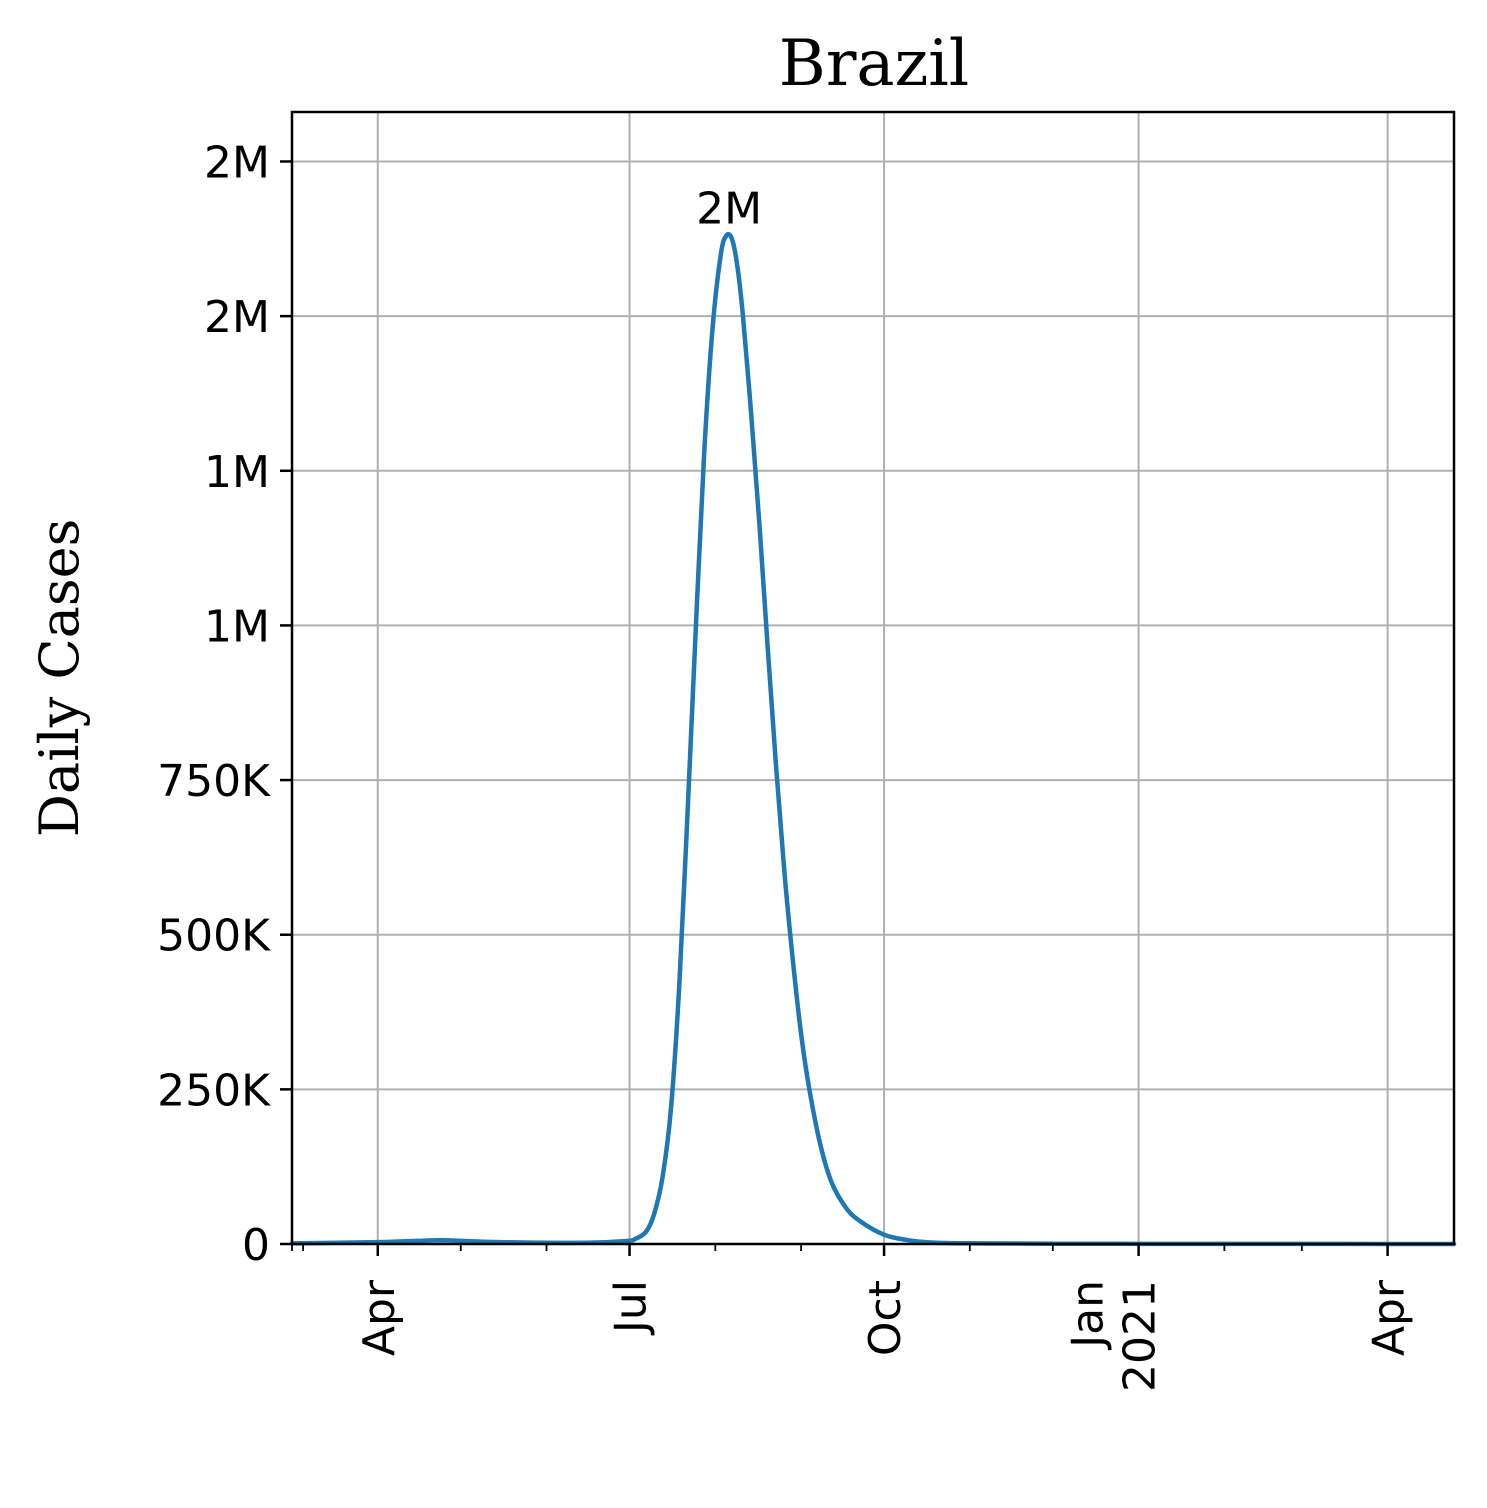 This screenshot has width=1487, height=1508. I want to click on x-tick-label: Oct, so click(885, 1318).